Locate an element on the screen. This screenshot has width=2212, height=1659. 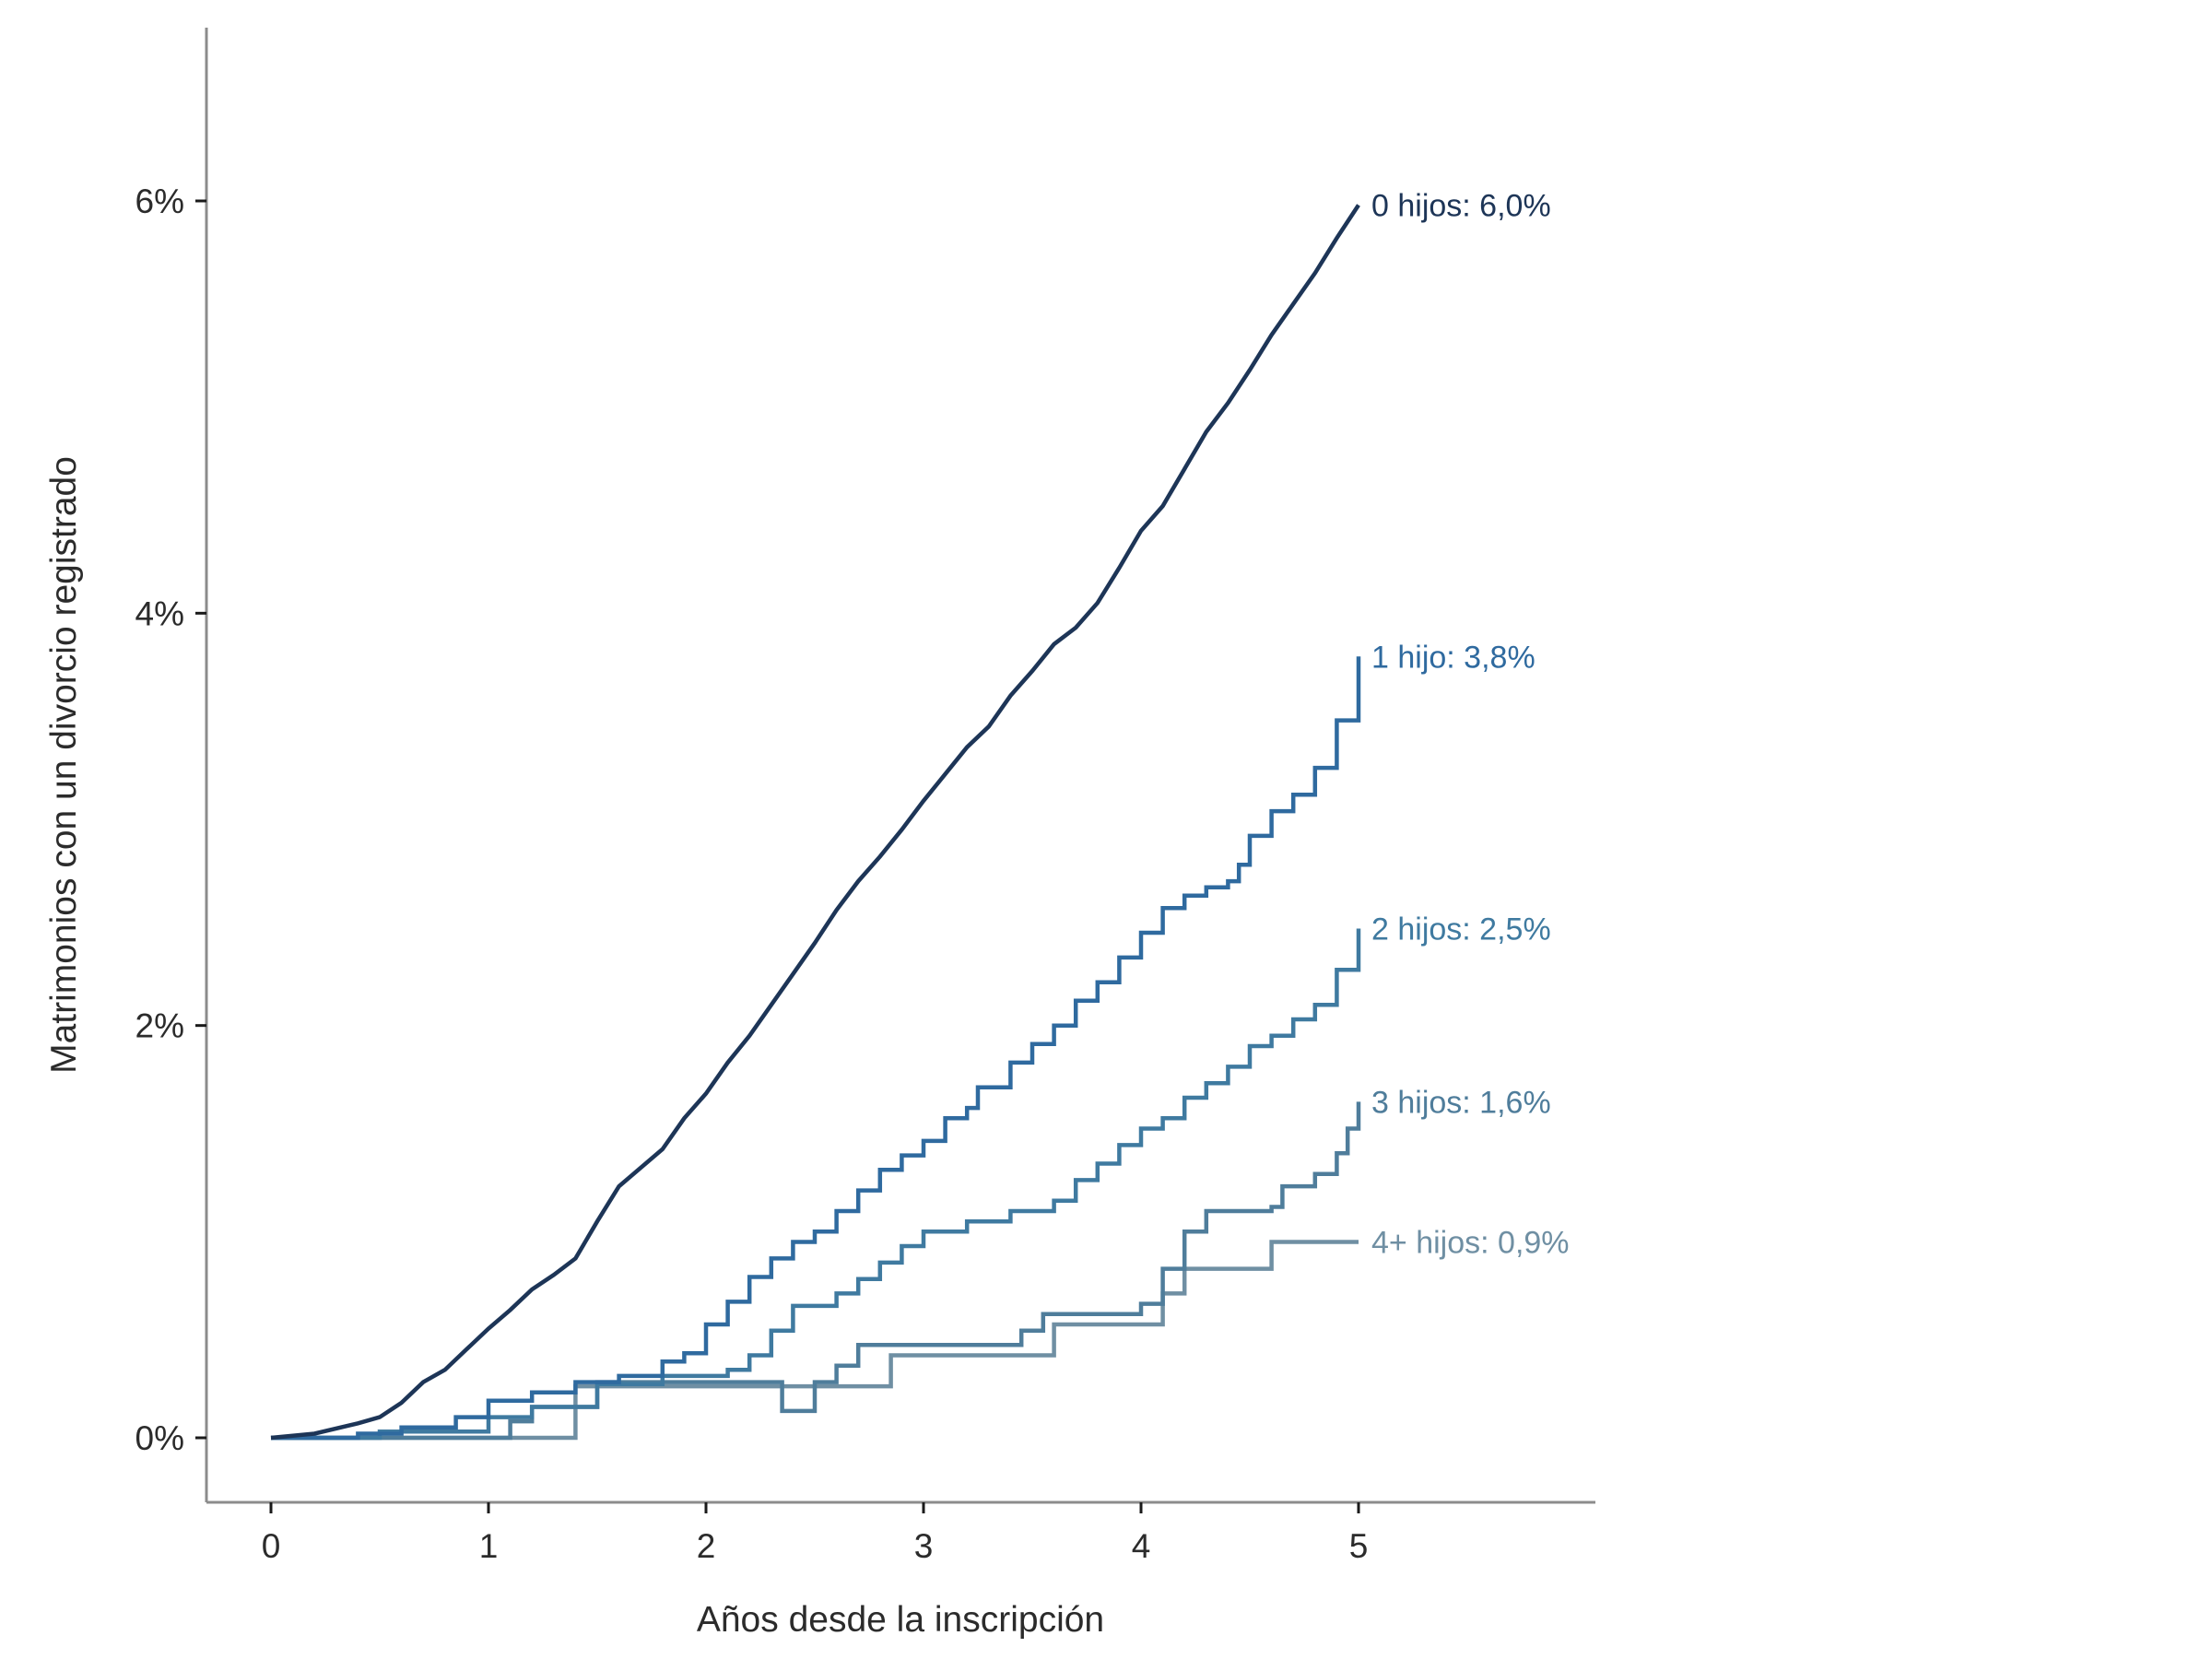
x-tick-label: 4 is located at coordinates (1141, 1546).